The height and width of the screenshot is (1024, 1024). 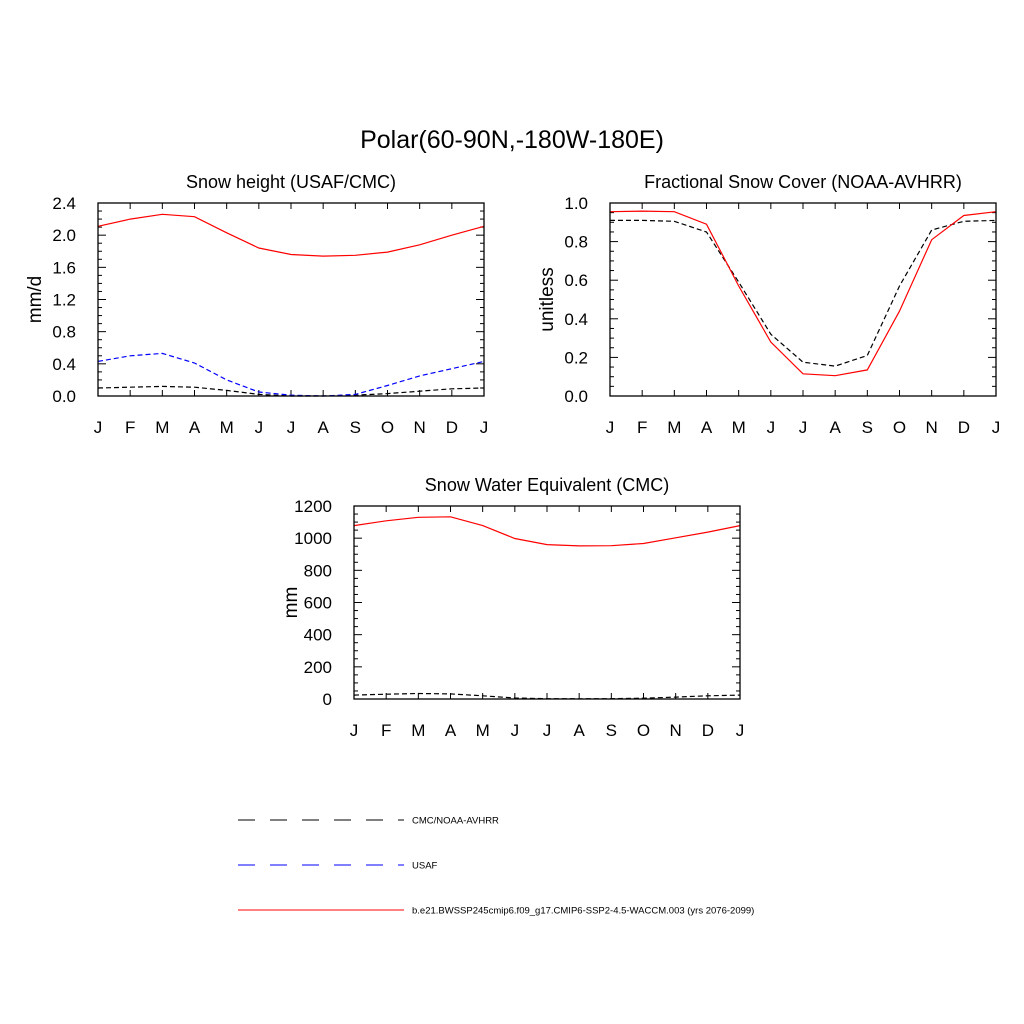 I want to click on y-tick-label: 1200, so click(x=313, y=506).